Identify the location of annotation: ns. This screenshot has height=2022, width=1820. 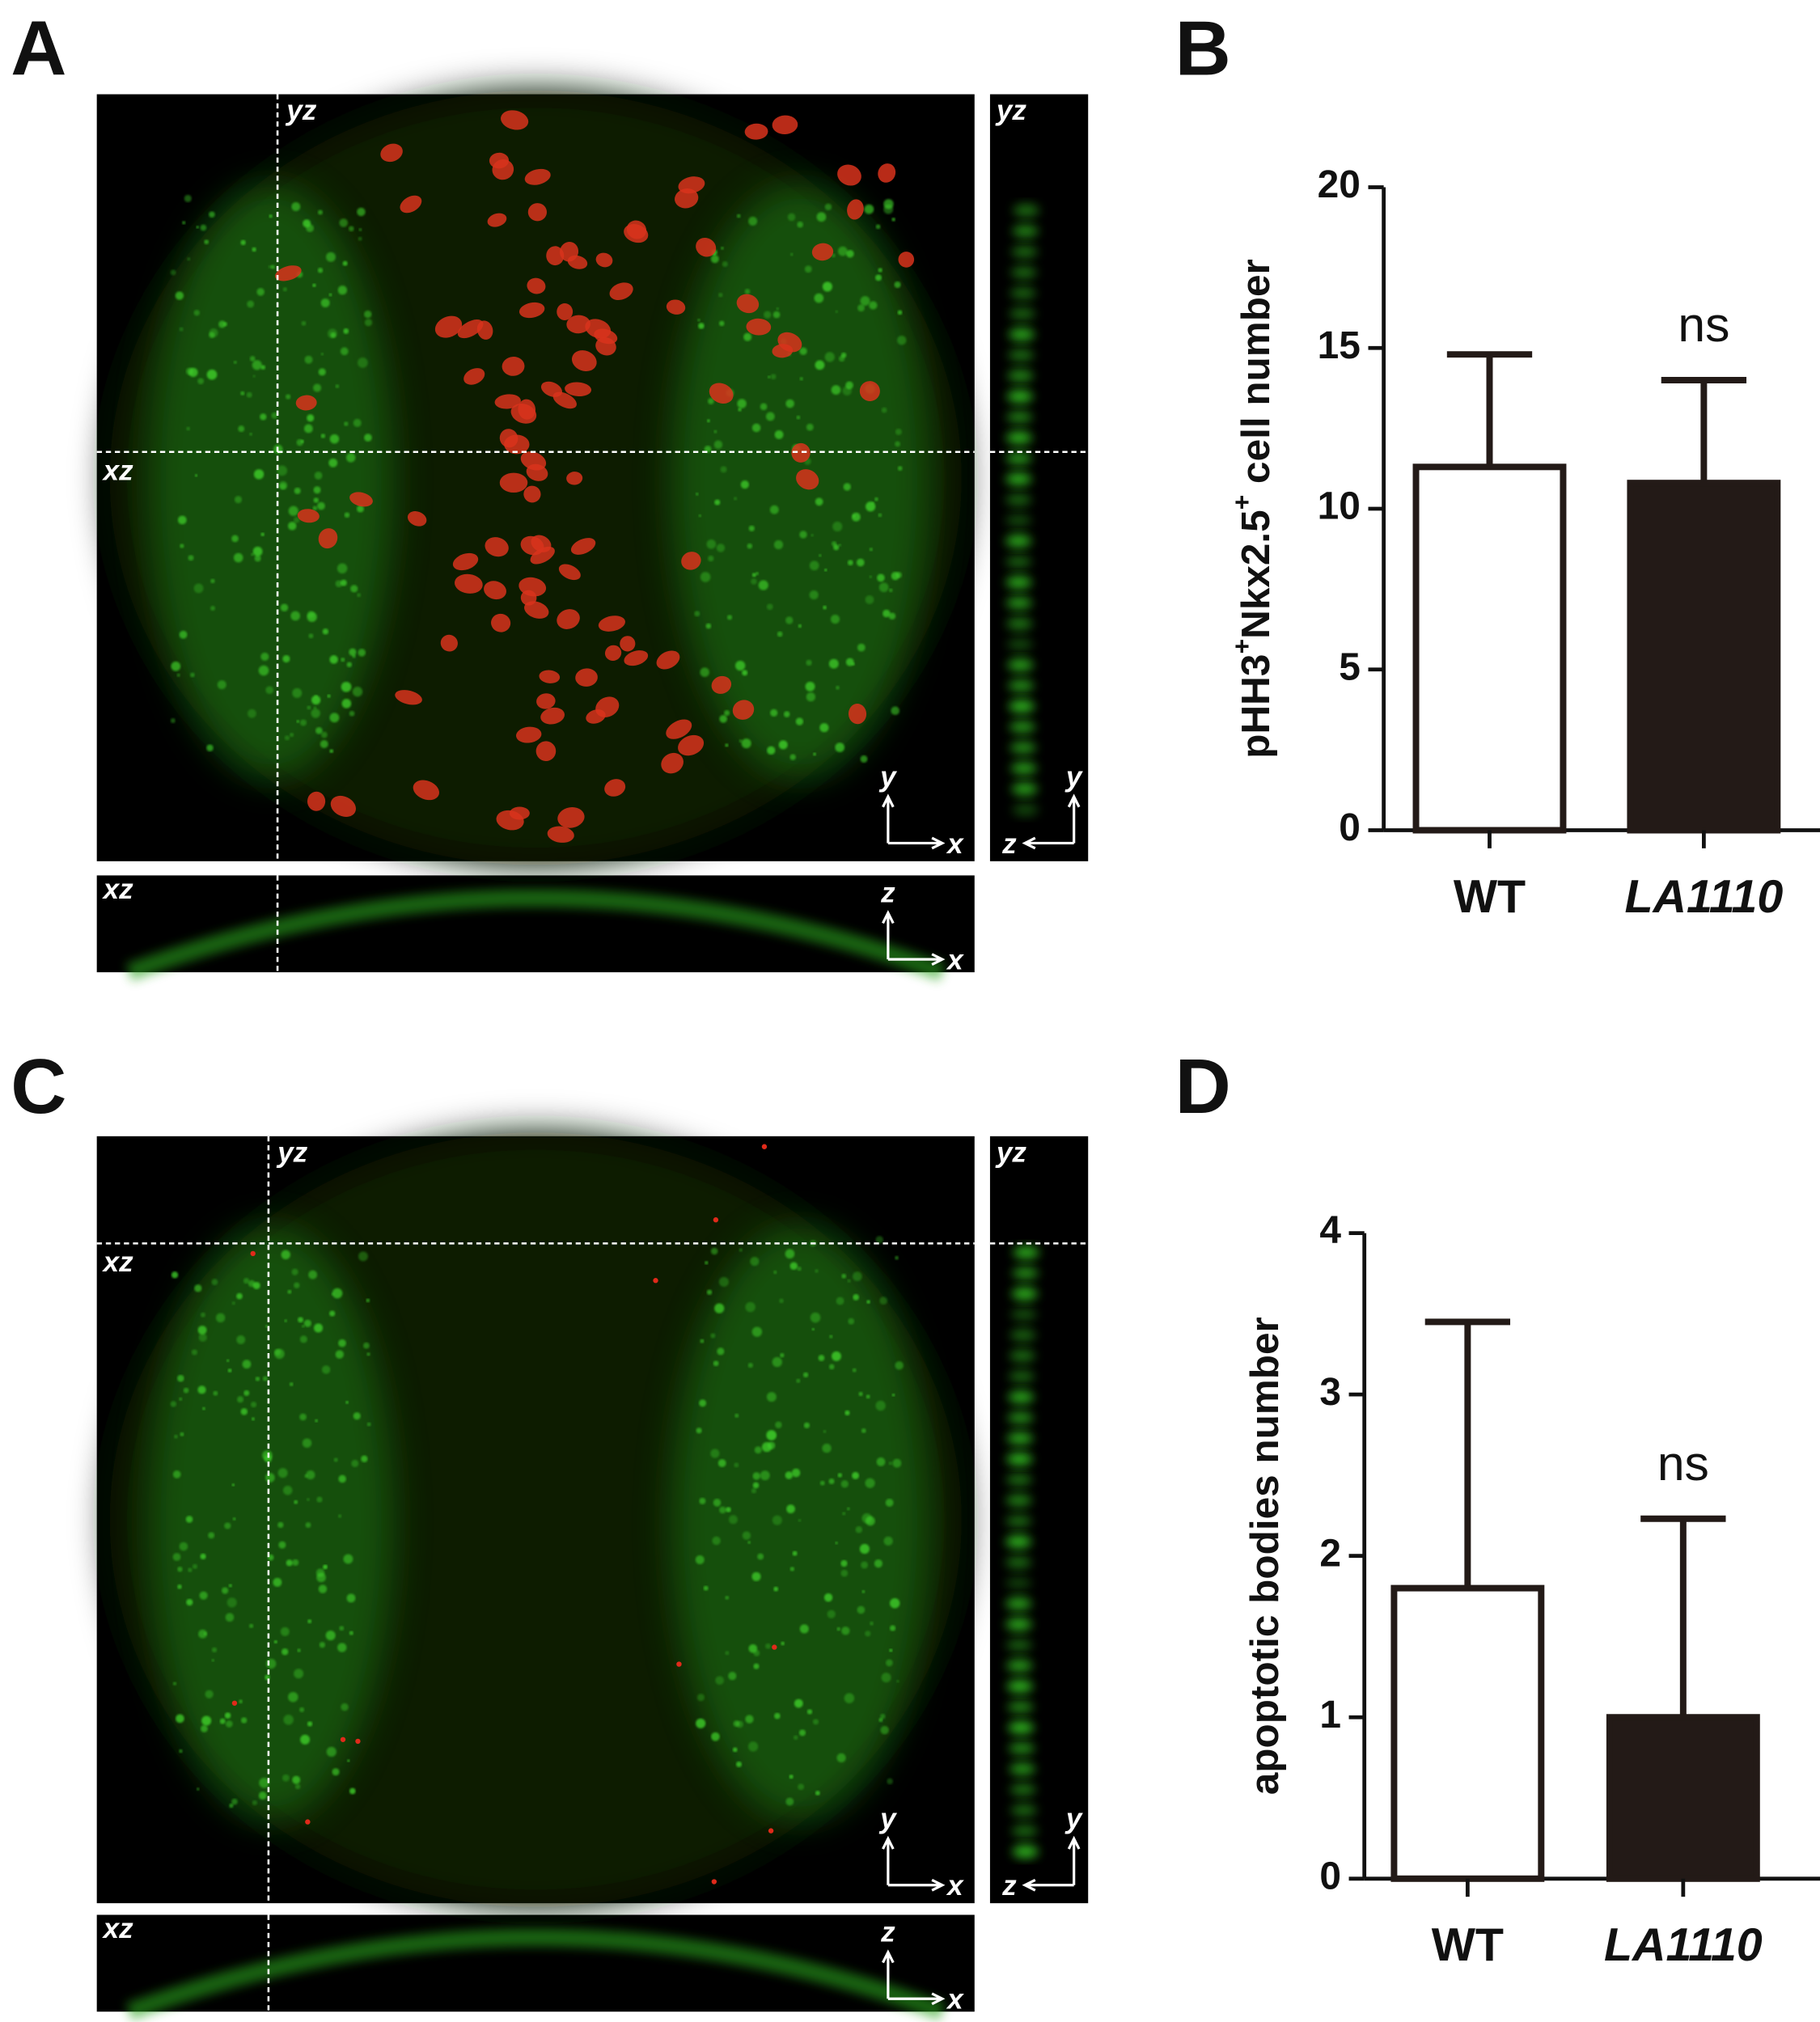
(1703, 324).